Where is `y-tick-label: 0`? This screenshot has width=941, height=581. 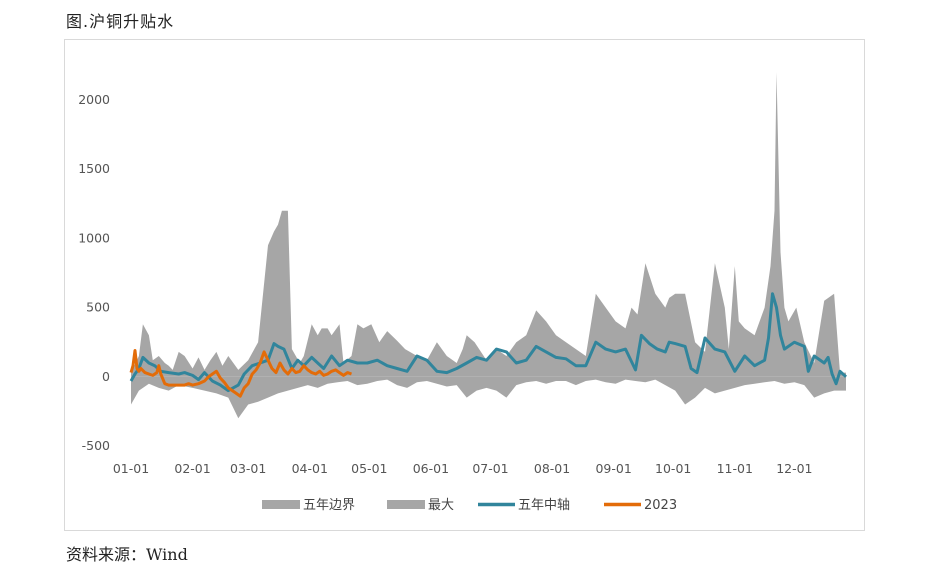
y-tick-label: 0 is located at coordinates (106, 376).